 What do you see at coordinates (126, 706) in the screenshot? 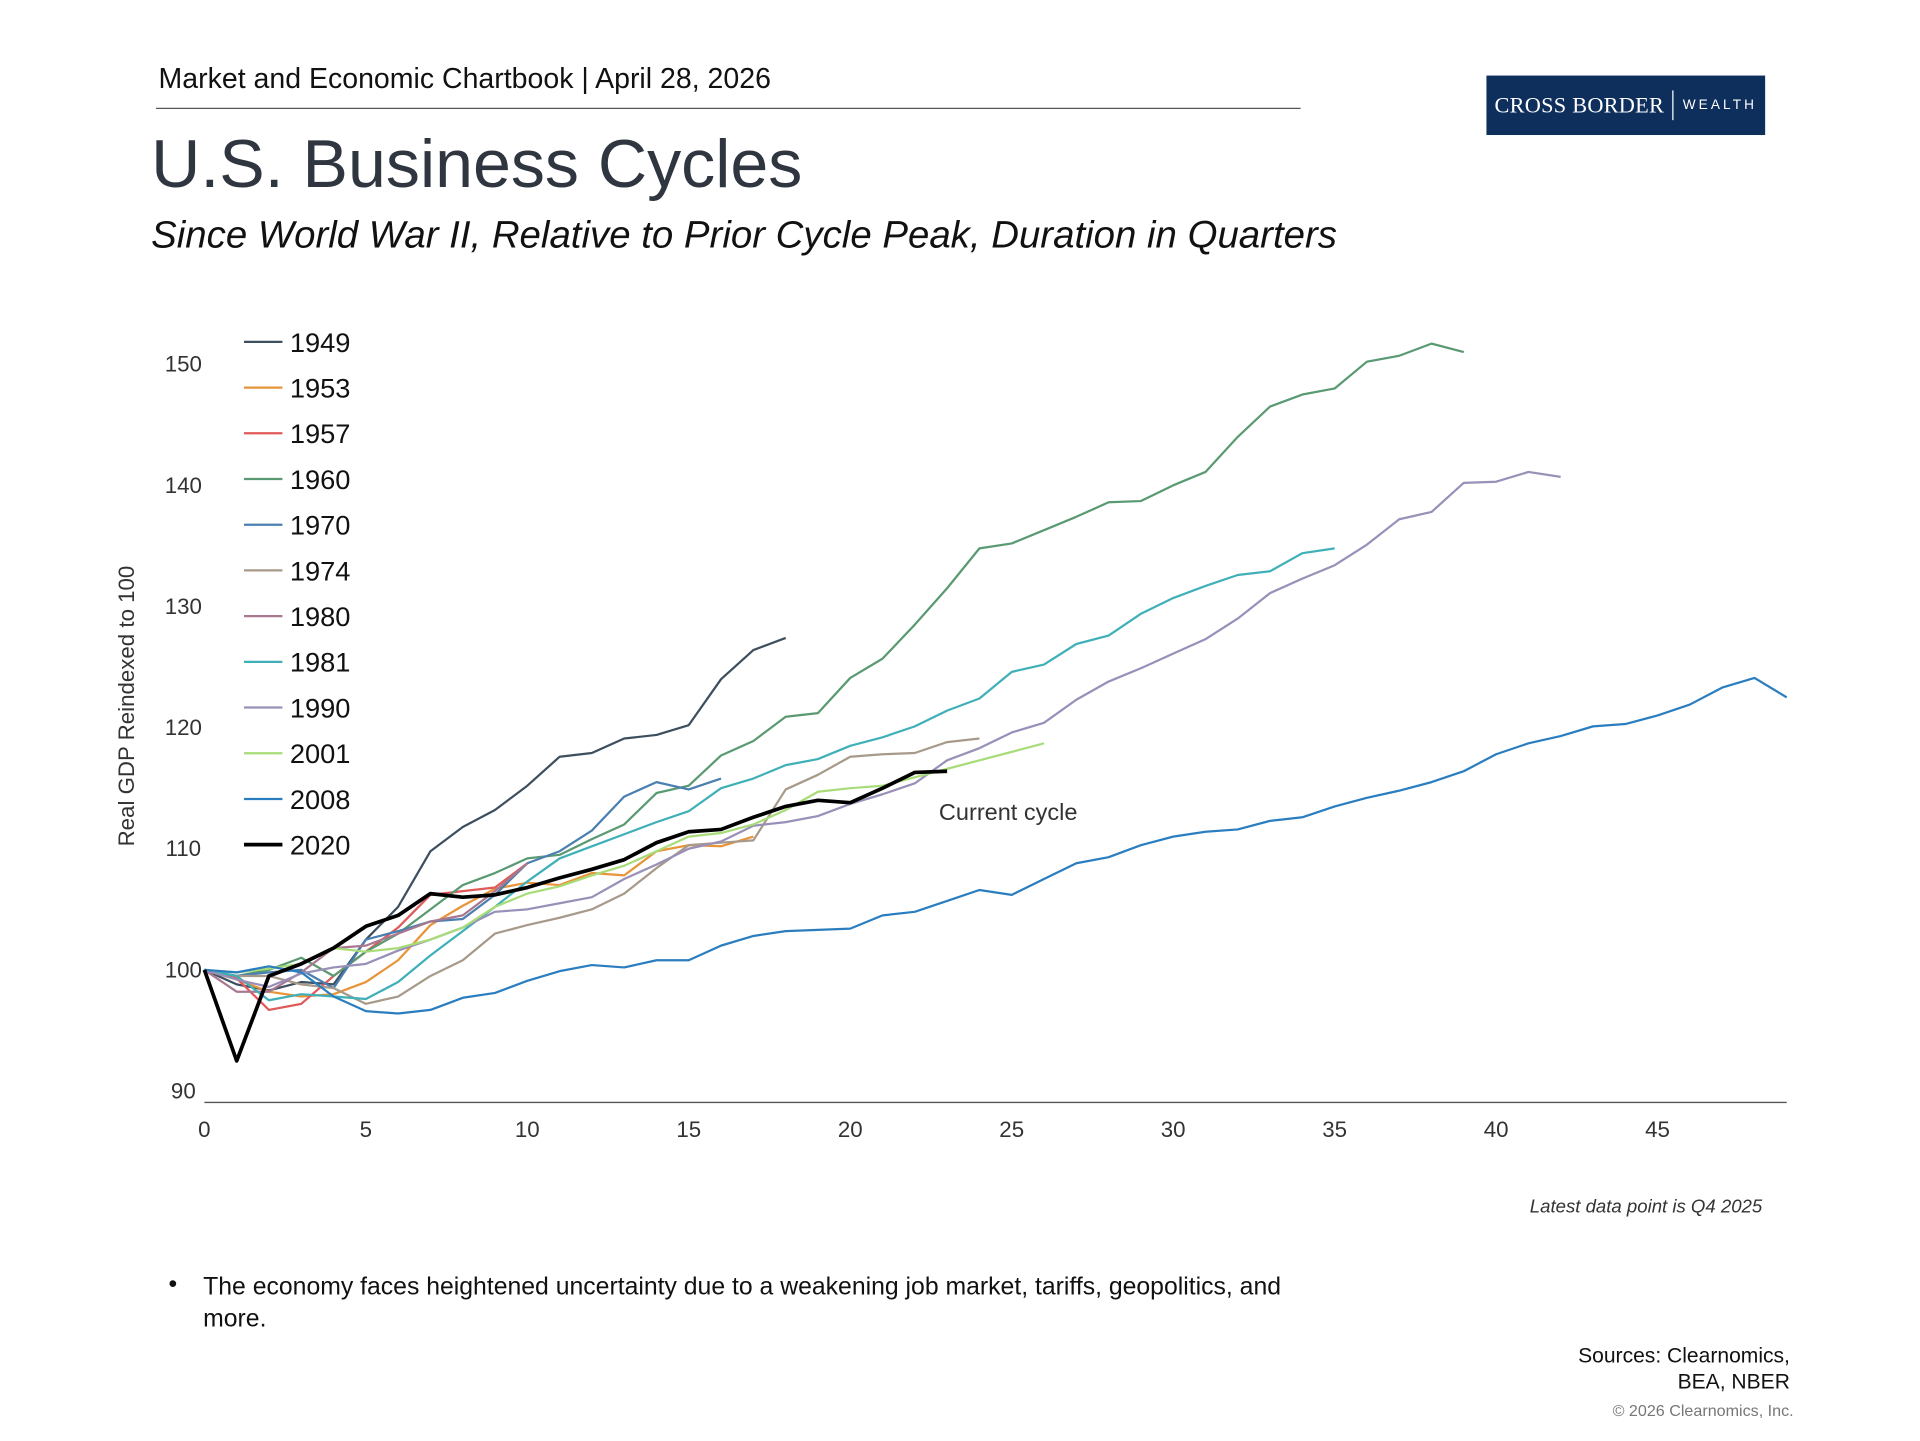
I see `y-axis-label: Real GDP Reindexed to 100` at bounding box center [126, 706].